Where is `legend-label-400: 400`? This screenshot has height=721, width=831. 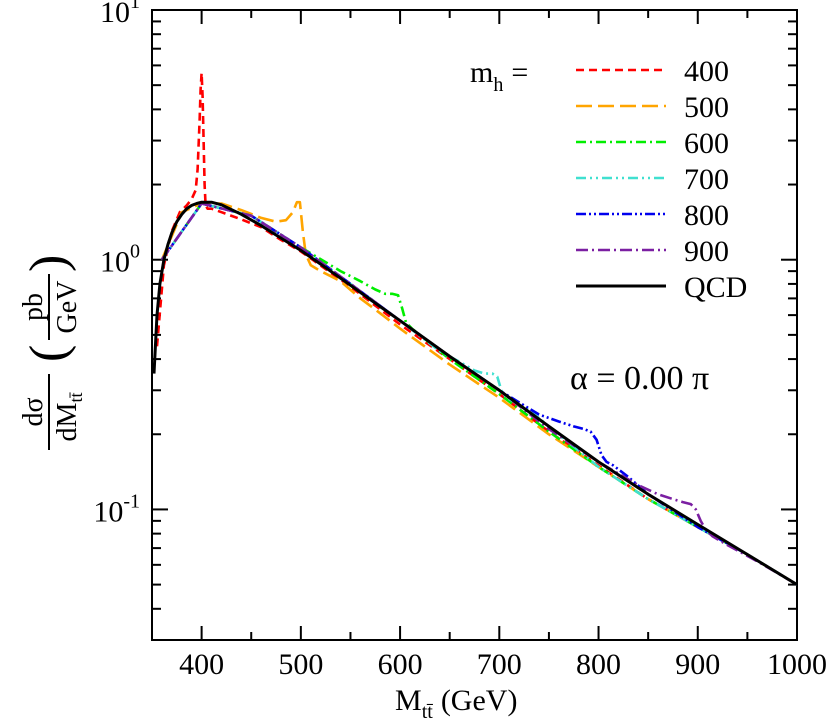
legend-label-400: 400 is located at coordinates (706, 71).